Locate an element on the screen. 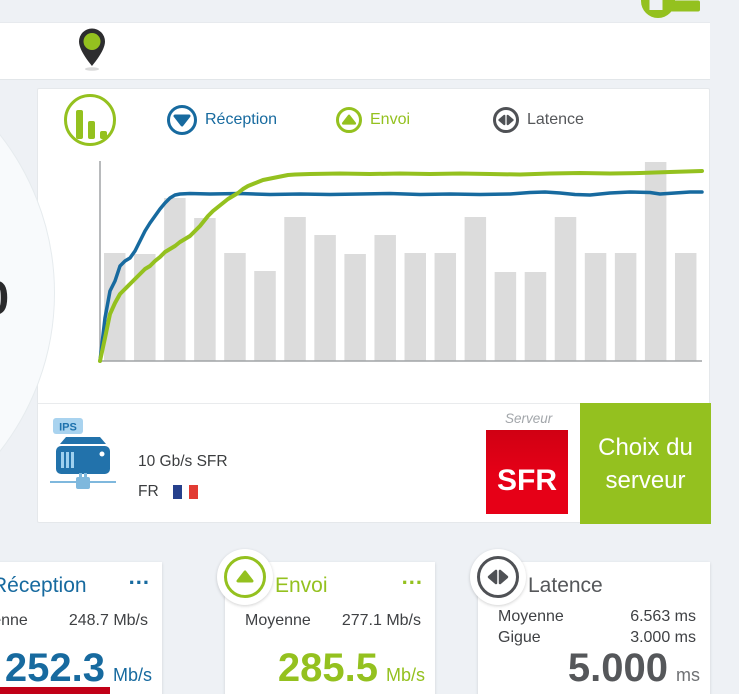  legend-envoi: Envoi is located at coordinates (373, 120).